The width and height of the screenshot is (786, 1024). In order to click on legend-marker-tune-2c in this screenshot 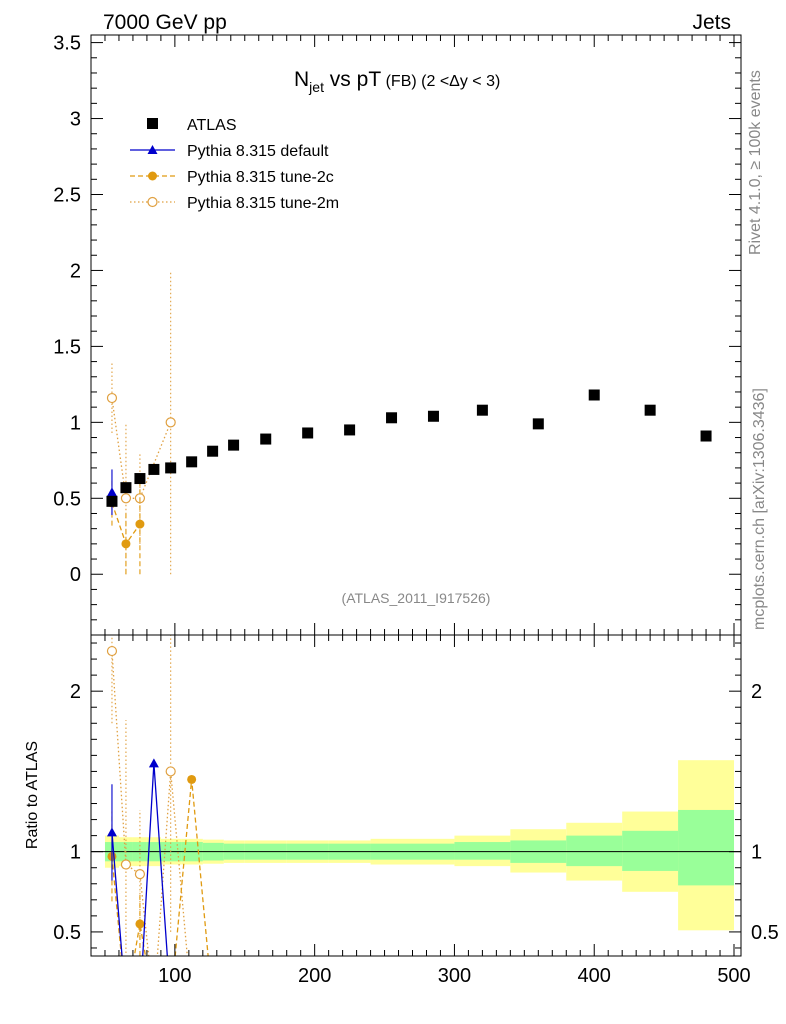, I will do `click(152, 176)`.